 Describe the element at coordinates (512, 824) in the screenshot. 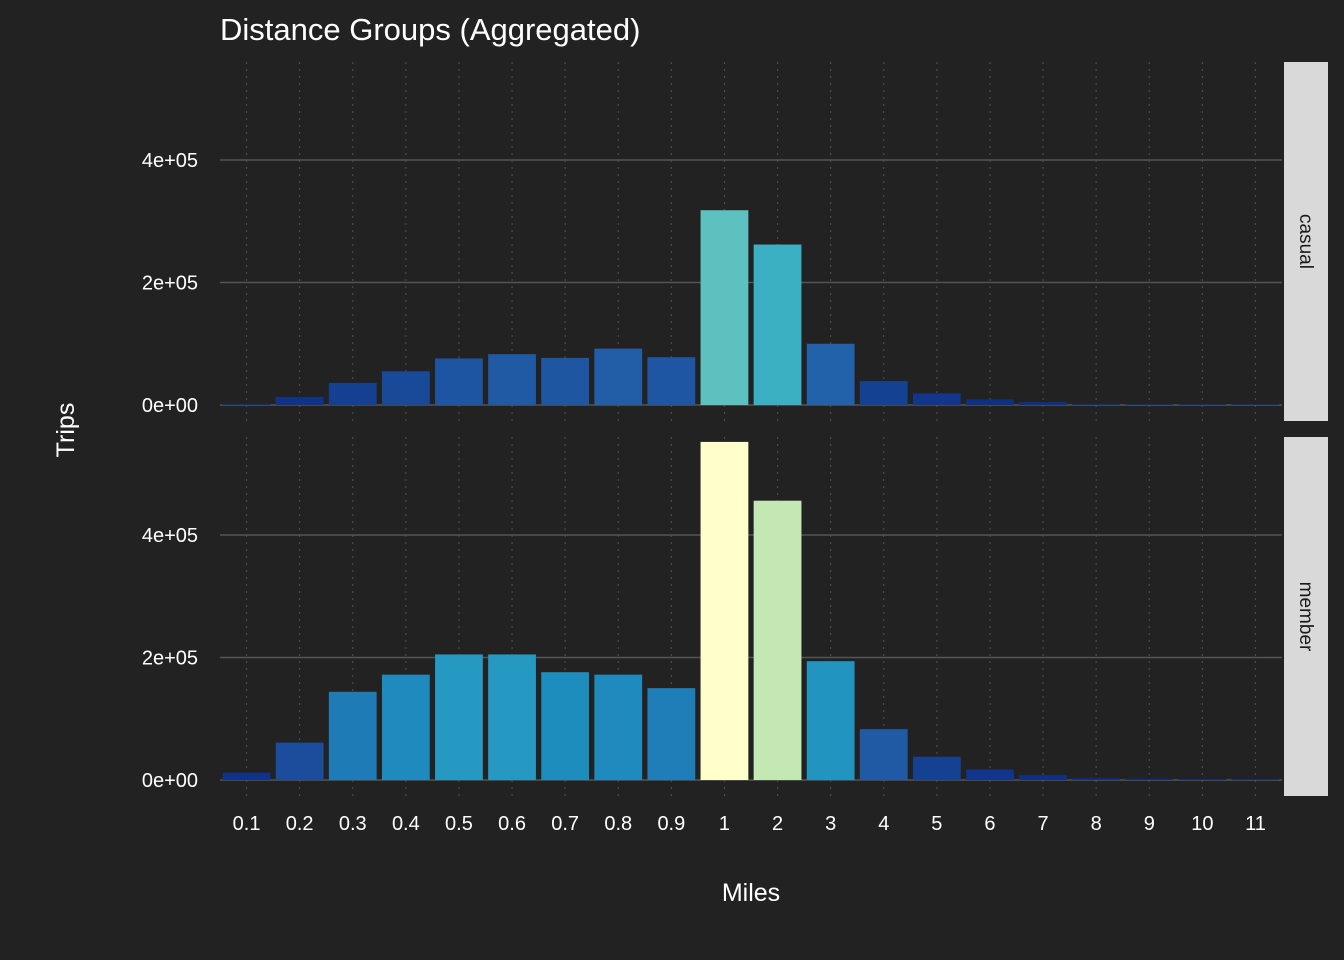

I see `x-tick-label: 0.6` at that location.